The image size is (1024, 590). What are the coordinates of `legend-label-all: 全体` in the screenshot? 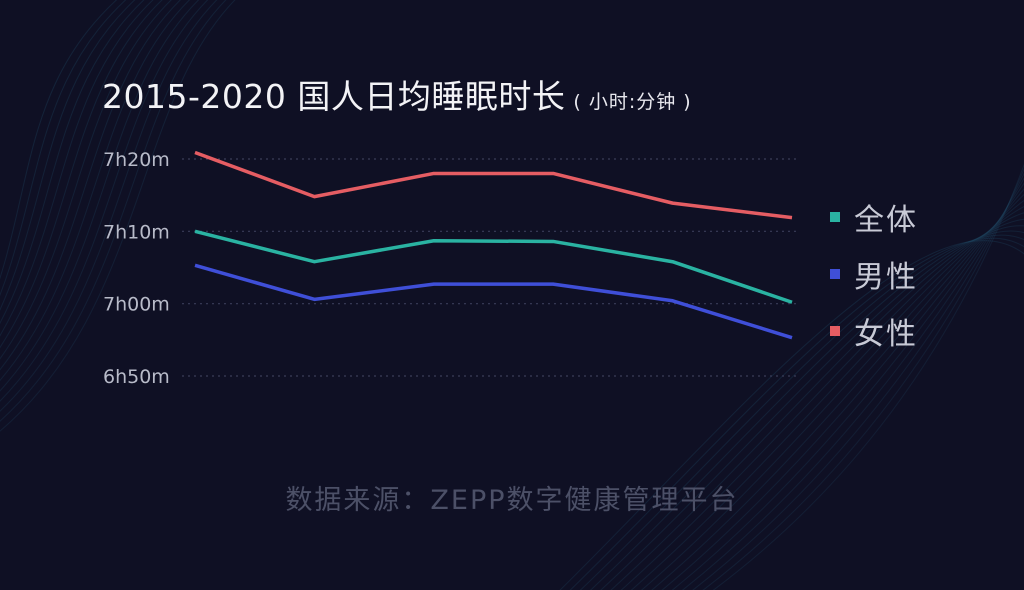 It's located at (886, 220).